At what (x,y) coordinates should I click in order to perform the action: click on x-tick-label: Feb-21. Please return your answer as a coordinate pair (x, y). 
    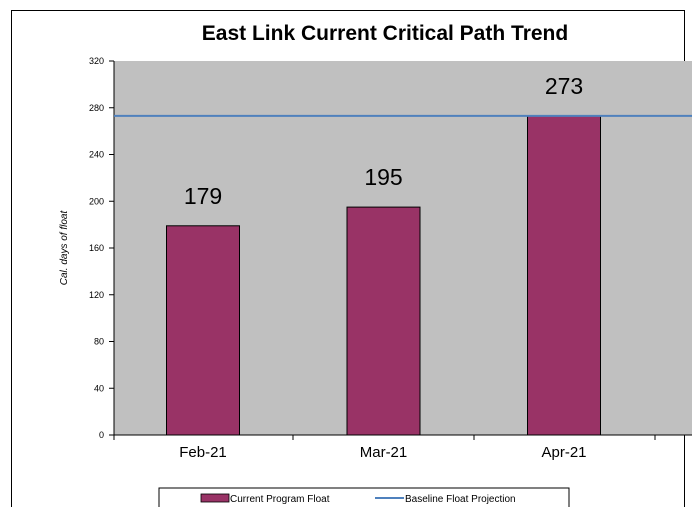
    Looking at the image, I should click on (203, 452).